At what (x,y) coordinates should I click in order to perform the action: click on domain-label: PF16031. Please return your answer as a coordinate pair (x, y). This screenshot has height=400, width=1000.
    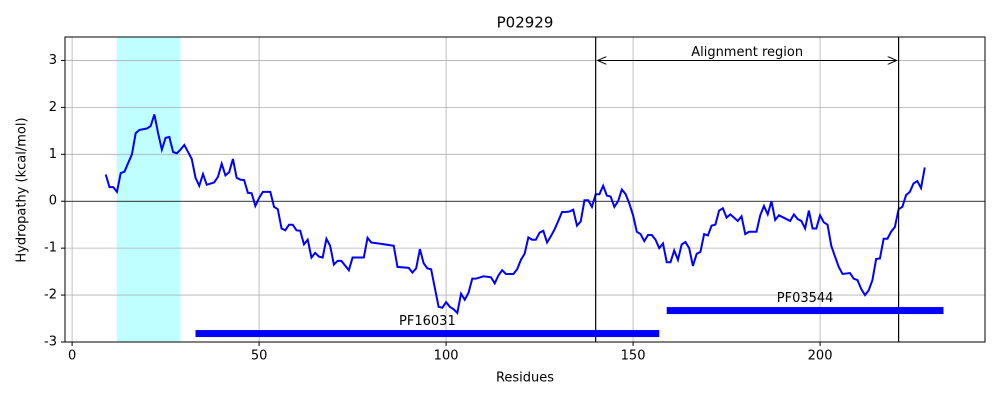
    Looking at the image, I should click on (427, 321).